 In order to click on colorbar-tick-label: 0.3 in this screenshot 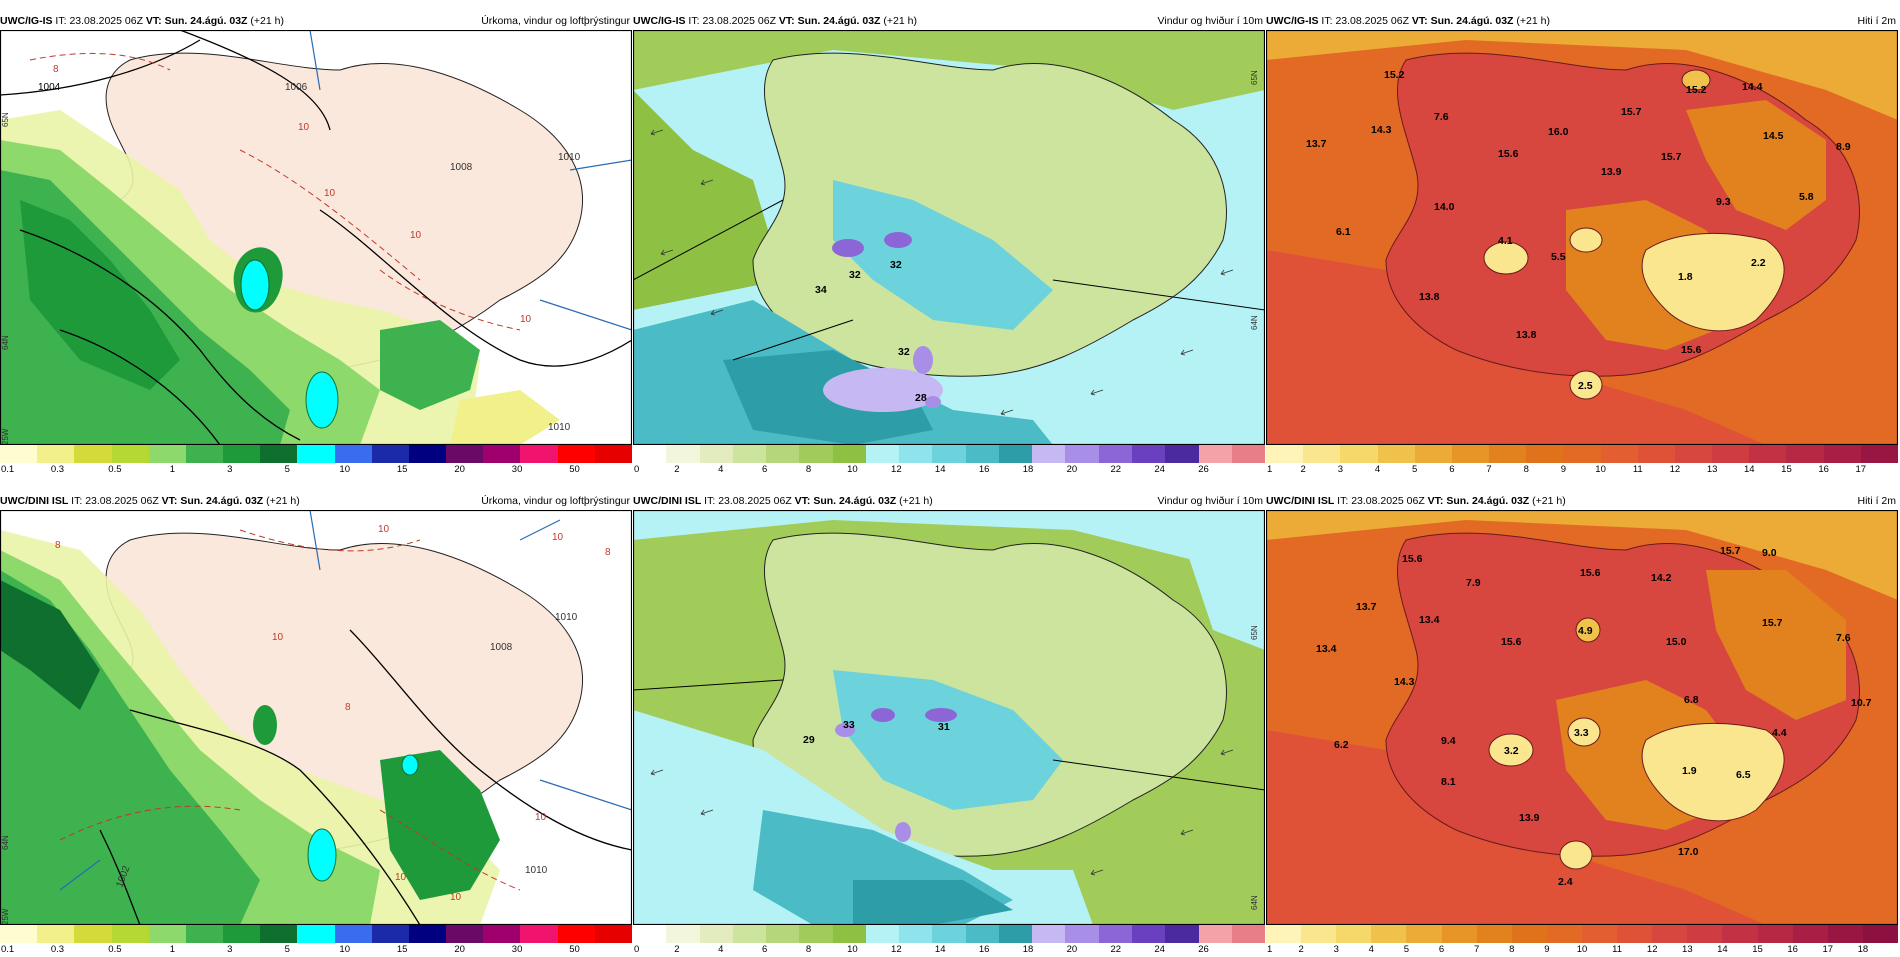, I will do `click(57, 469)`.